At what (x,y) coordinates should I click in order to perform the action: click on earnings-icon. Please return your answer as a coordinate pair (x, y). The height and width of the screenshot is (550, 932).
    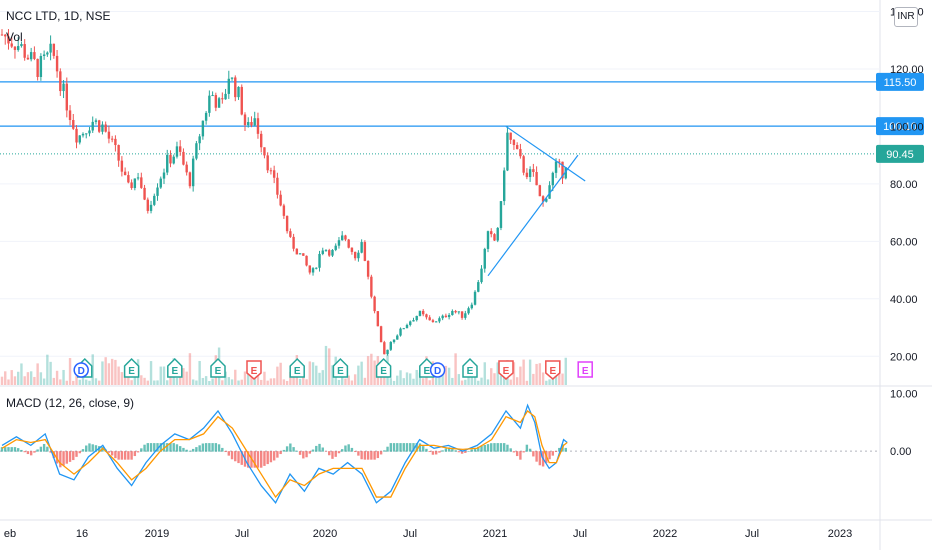
    Looking at the image, I should click on (470, 367).